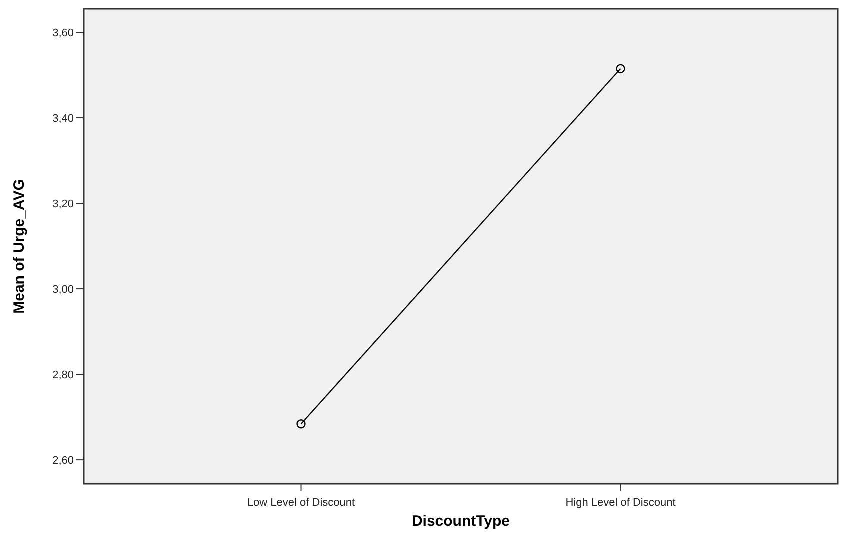 Image resolution: width=845 pixels, height=535 pixels. I want to click on x-tick-label: High Level of Discount, so click(621, 503).